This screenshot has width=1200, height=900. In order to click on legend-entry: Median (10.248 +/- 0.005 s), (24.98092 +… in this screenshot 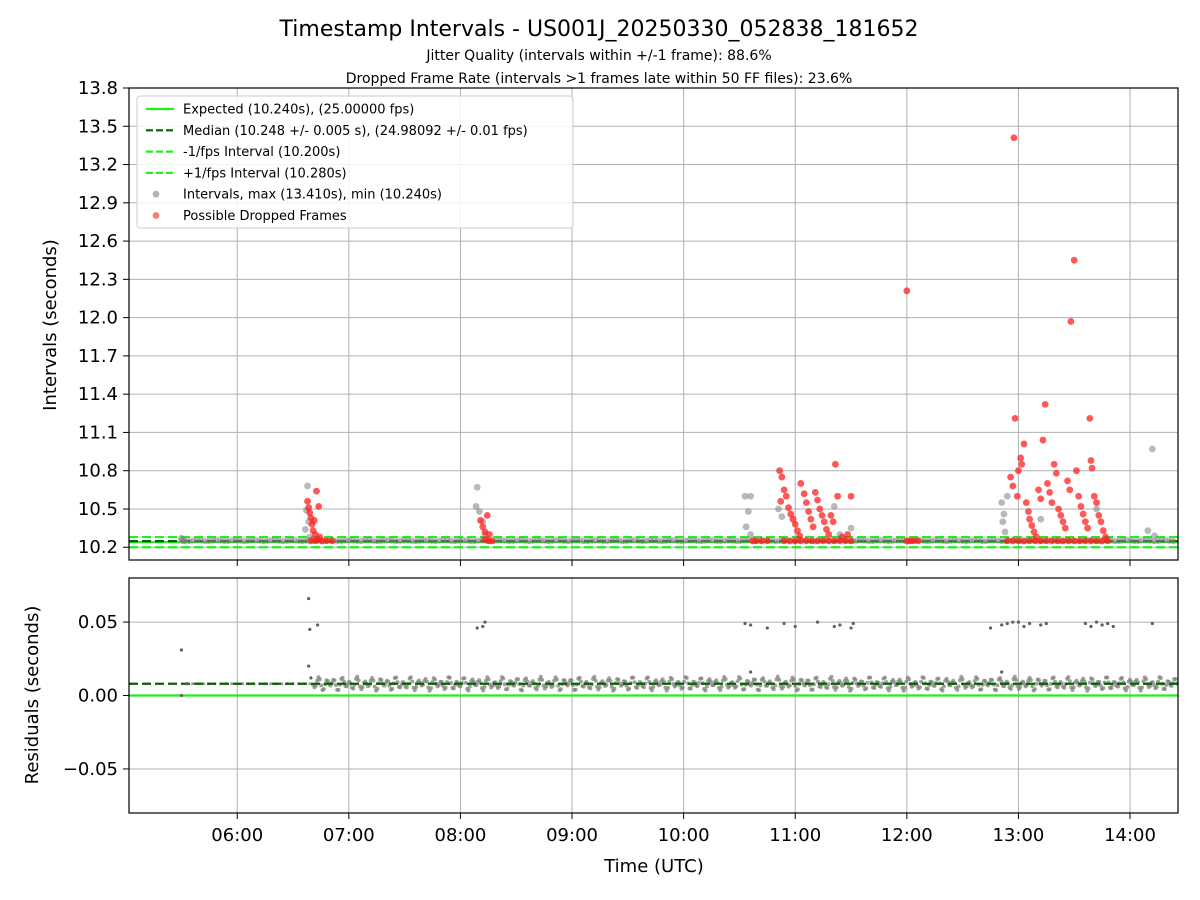, I will do `click(355, 131)`.